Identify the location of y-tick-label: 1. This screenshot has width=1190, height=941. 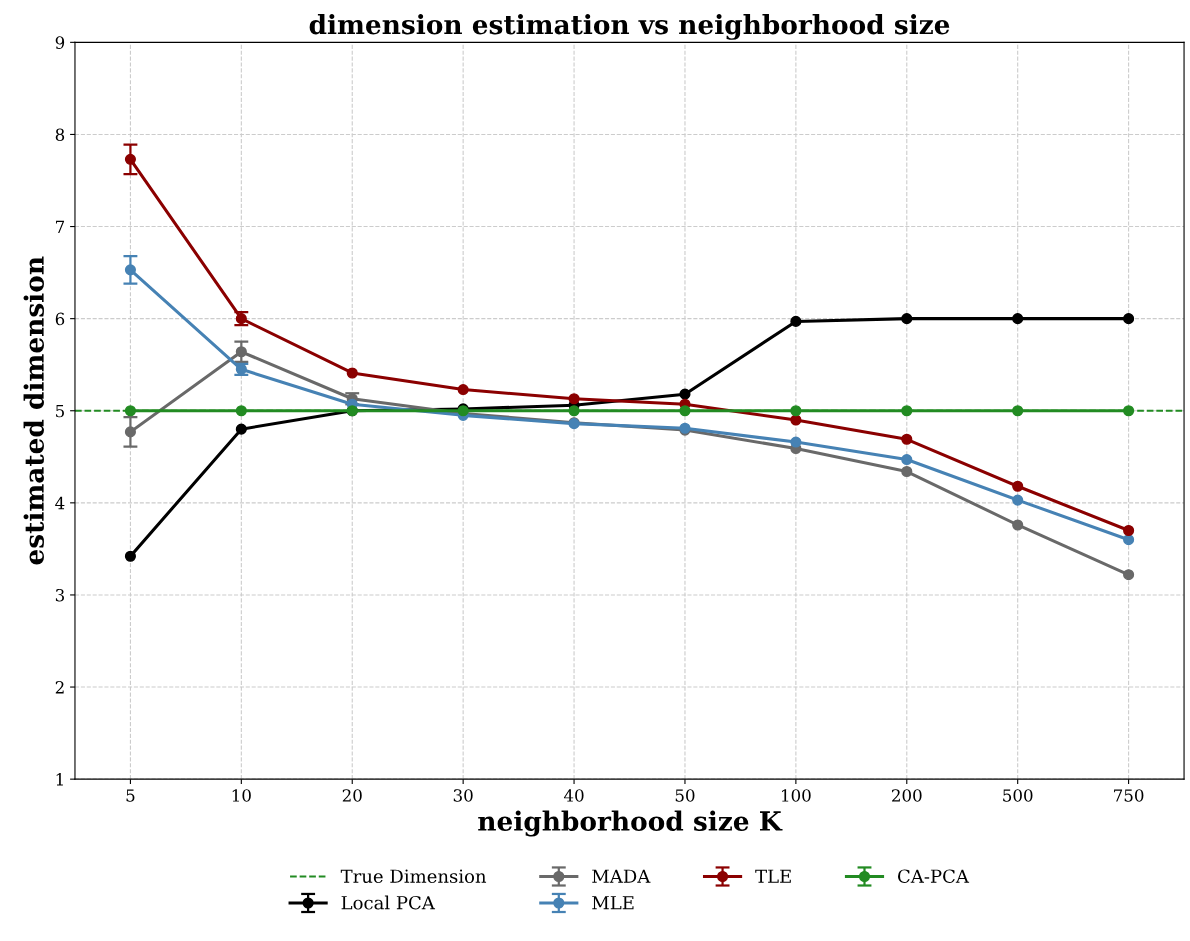
(59, 779).